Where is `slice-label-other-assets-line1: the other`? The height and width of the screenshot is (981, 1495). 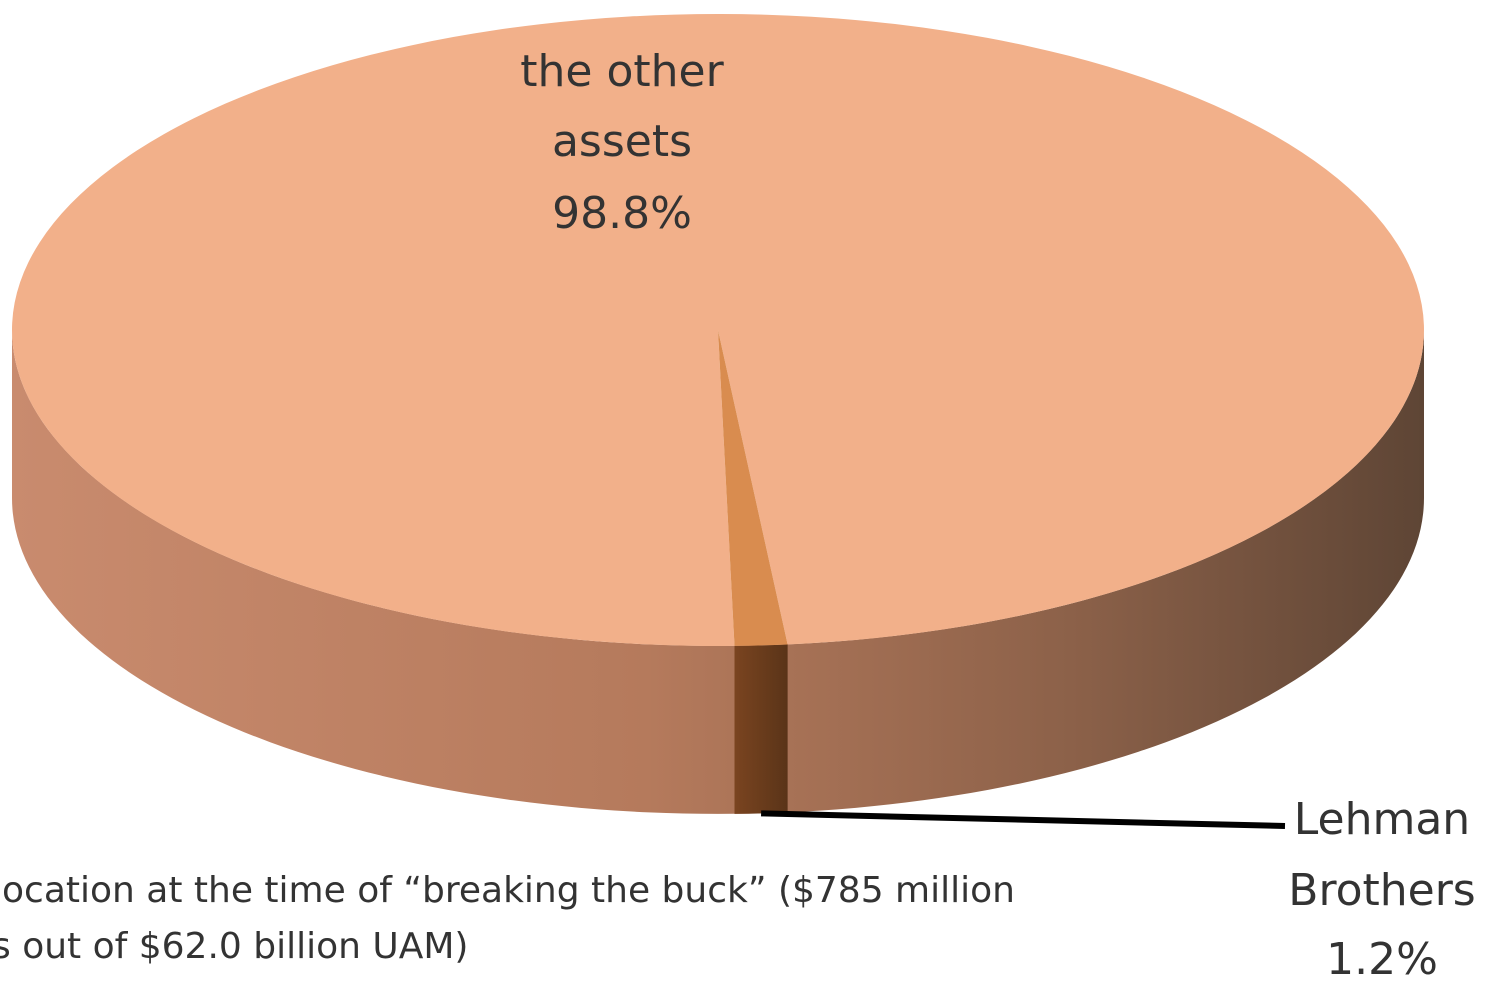
slice-label-other-assets-line1: the other is located at coordinates (622, 71).